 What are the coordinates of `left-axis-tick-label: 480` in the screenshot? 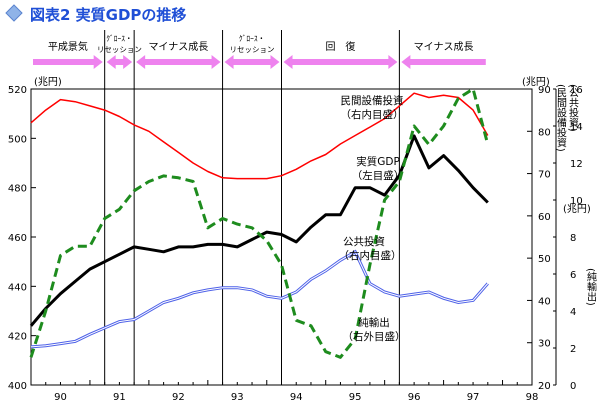 It's located at (17, 189).